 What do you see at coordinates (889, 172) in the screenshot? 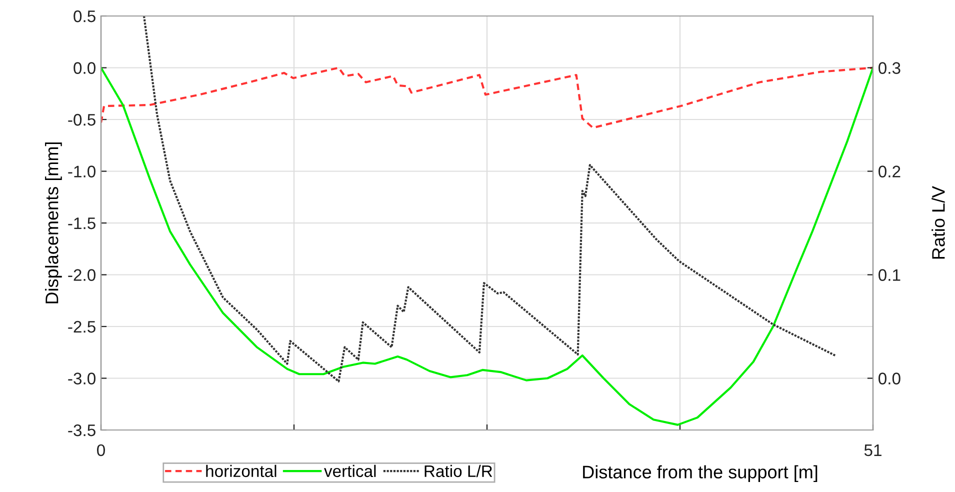
I see `y2-tick-label: 0.2` at bounding box center [889, 172].